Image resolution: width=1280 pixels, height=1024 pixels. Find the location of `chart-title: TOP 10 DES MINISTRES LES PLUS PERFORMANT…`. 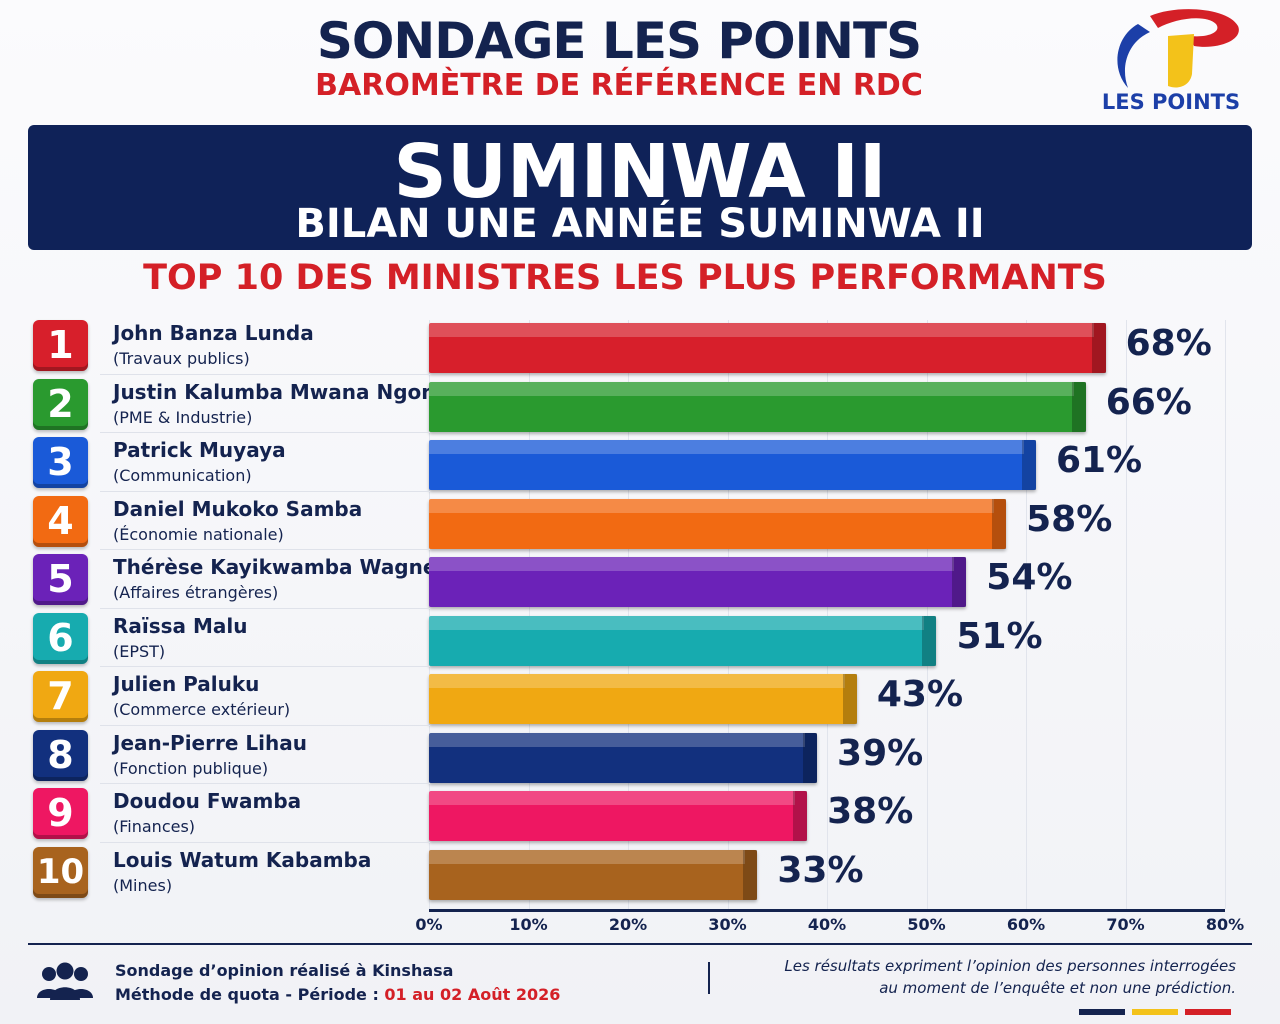

chart-title: TOP 10 DES MINISTRES LES PLUS PERFORMANT… is located at coordinates (625, 278).